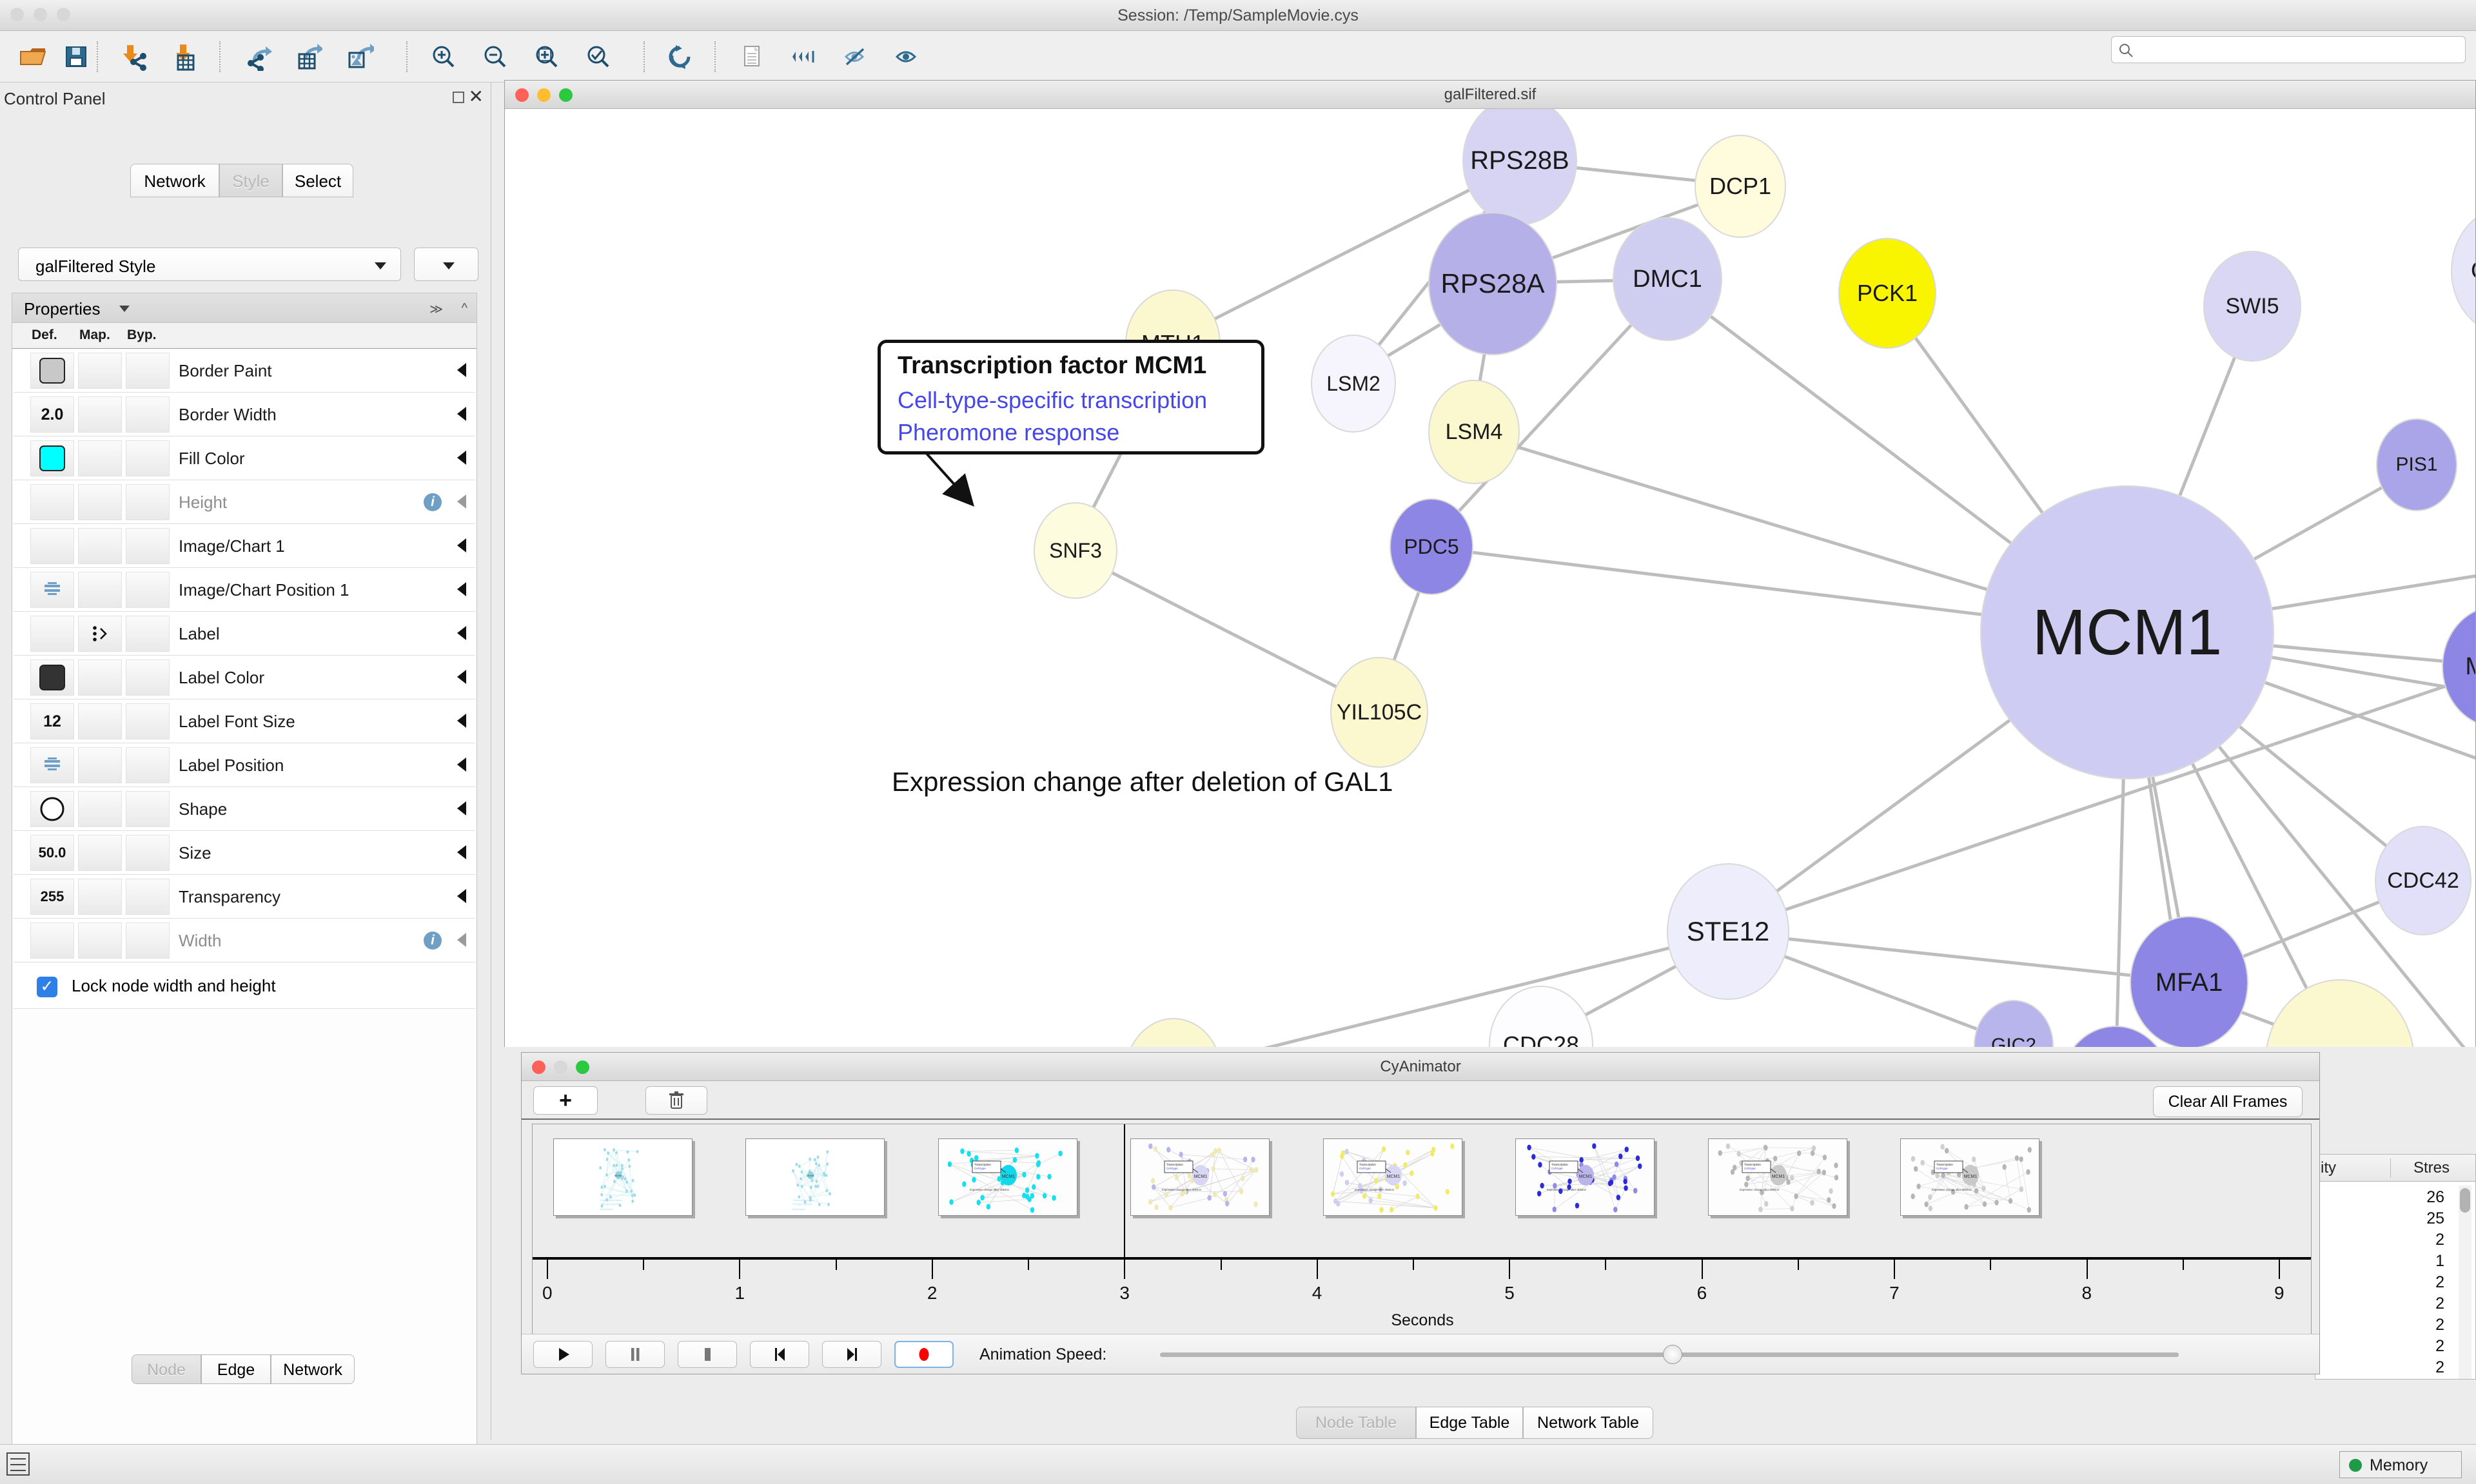 Image resolution: width=2476 pixels, height=1484 pixels. What do you see at coordinates (18, 1464) in the screenshot?
I see `task-list-icon` at bounding box center [18, 1464].